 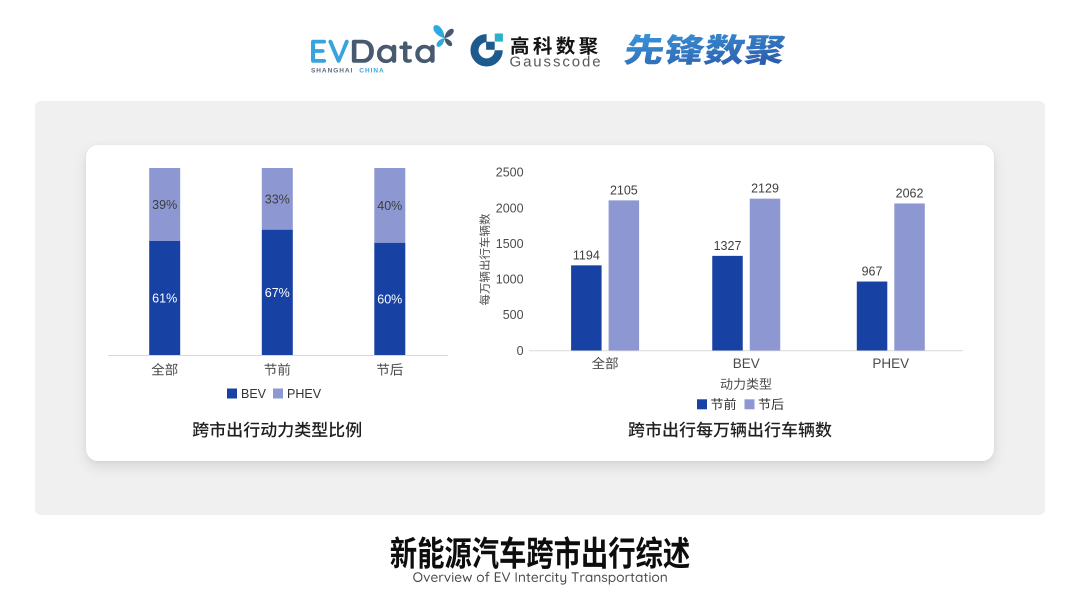 I want to click on c1-legend: BEV PHEV, so click(x=274, y=394).